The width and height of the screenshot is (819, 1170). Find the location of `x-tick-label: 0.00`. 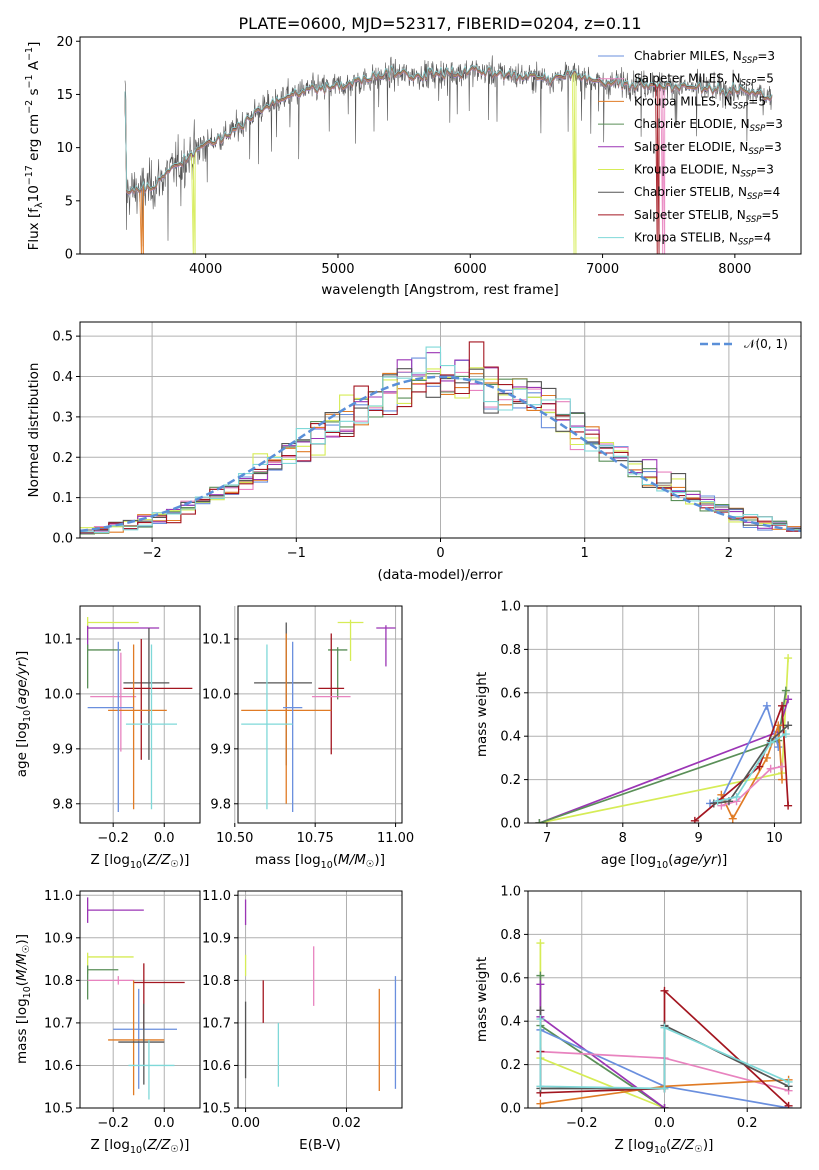

x-tick-label: 0.00 is located at coordinates (245, 1123).